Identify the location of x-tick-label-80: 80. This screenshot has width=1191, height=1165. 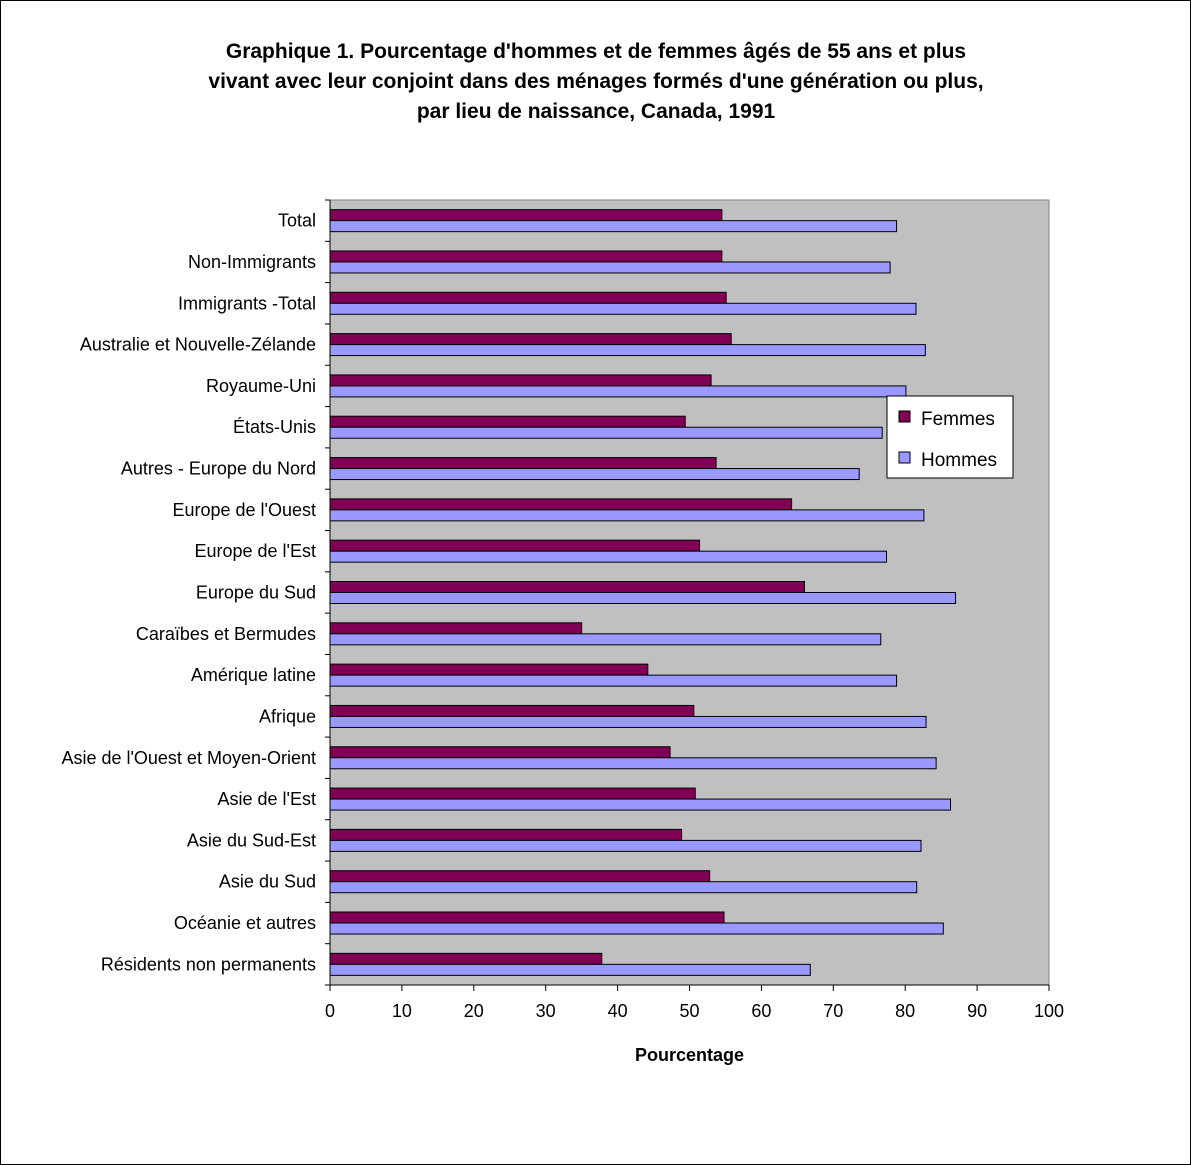
(905, 1011).